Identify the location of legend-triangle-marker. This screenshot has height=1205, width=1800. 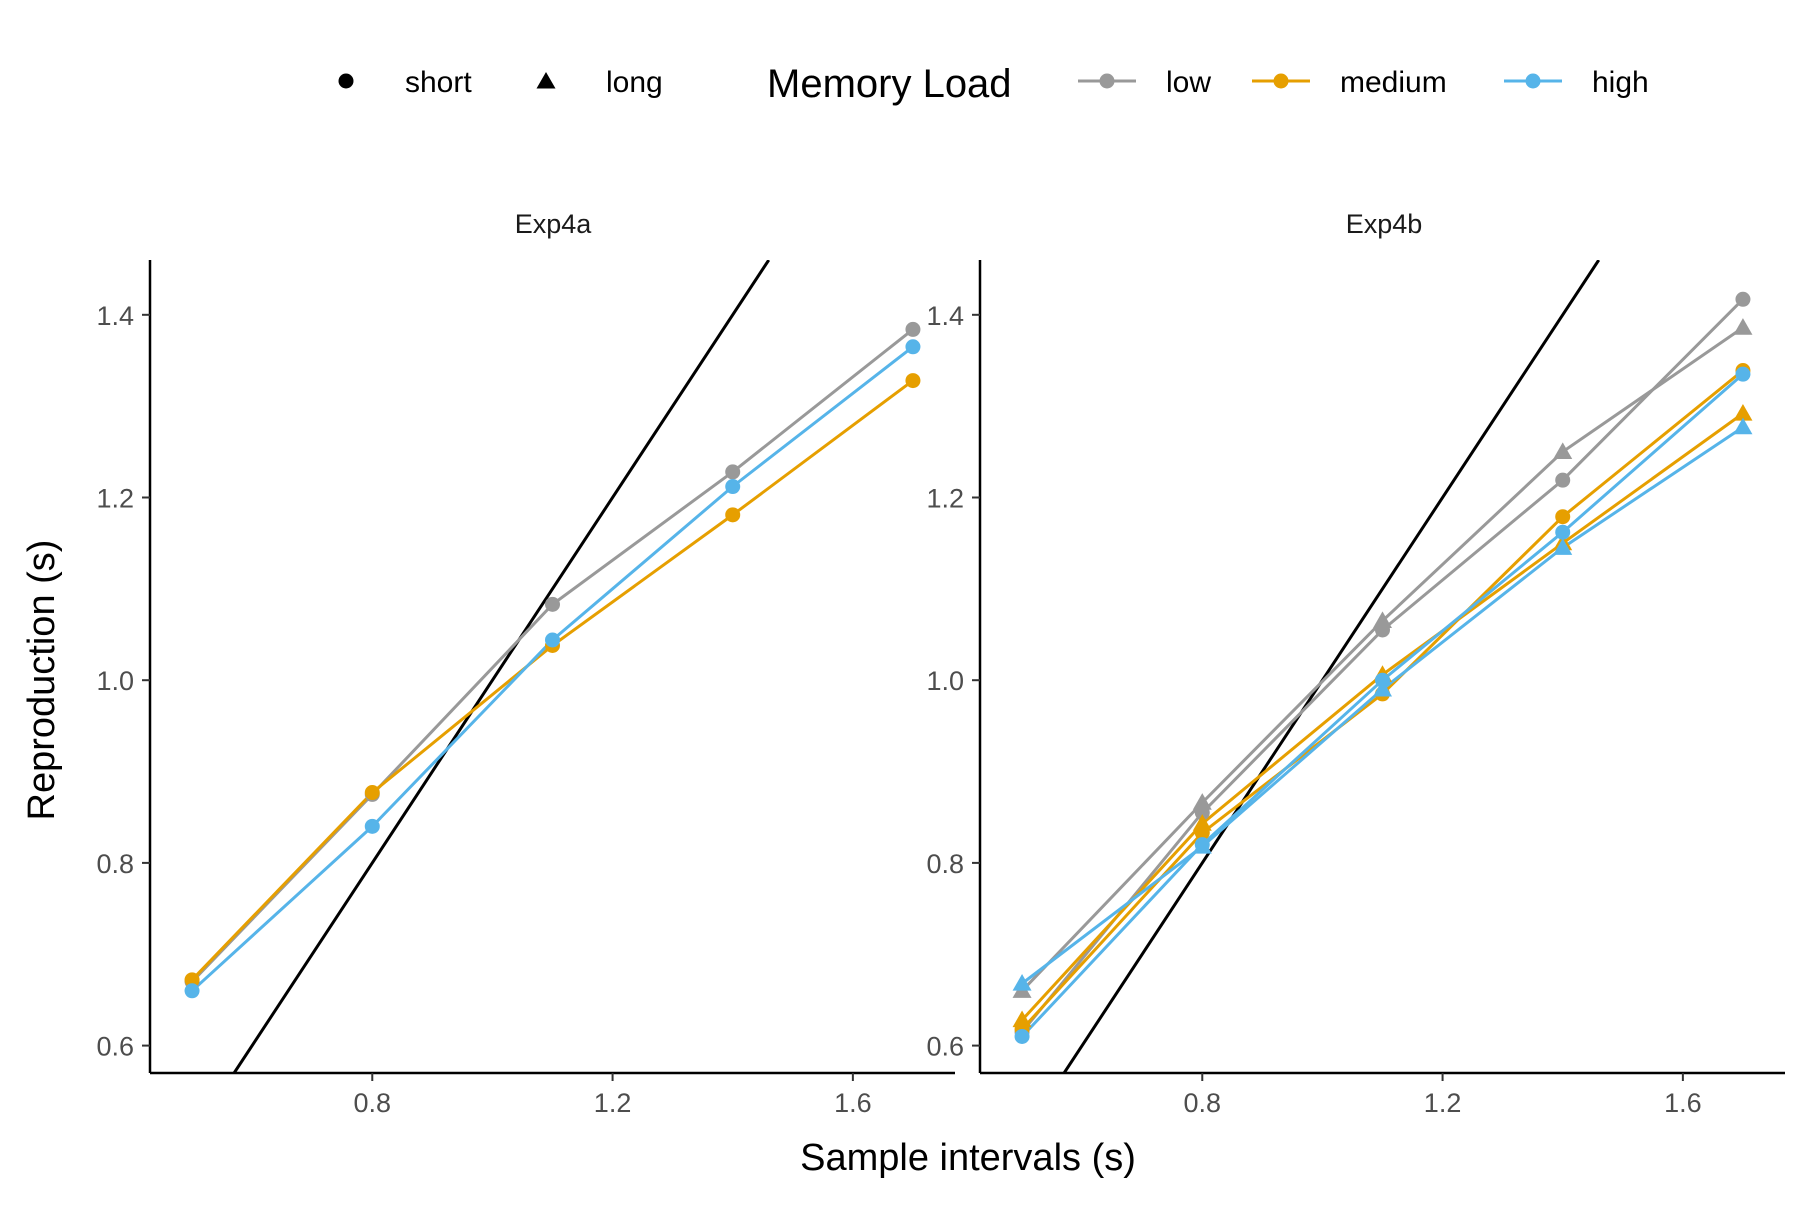
(546, 80).